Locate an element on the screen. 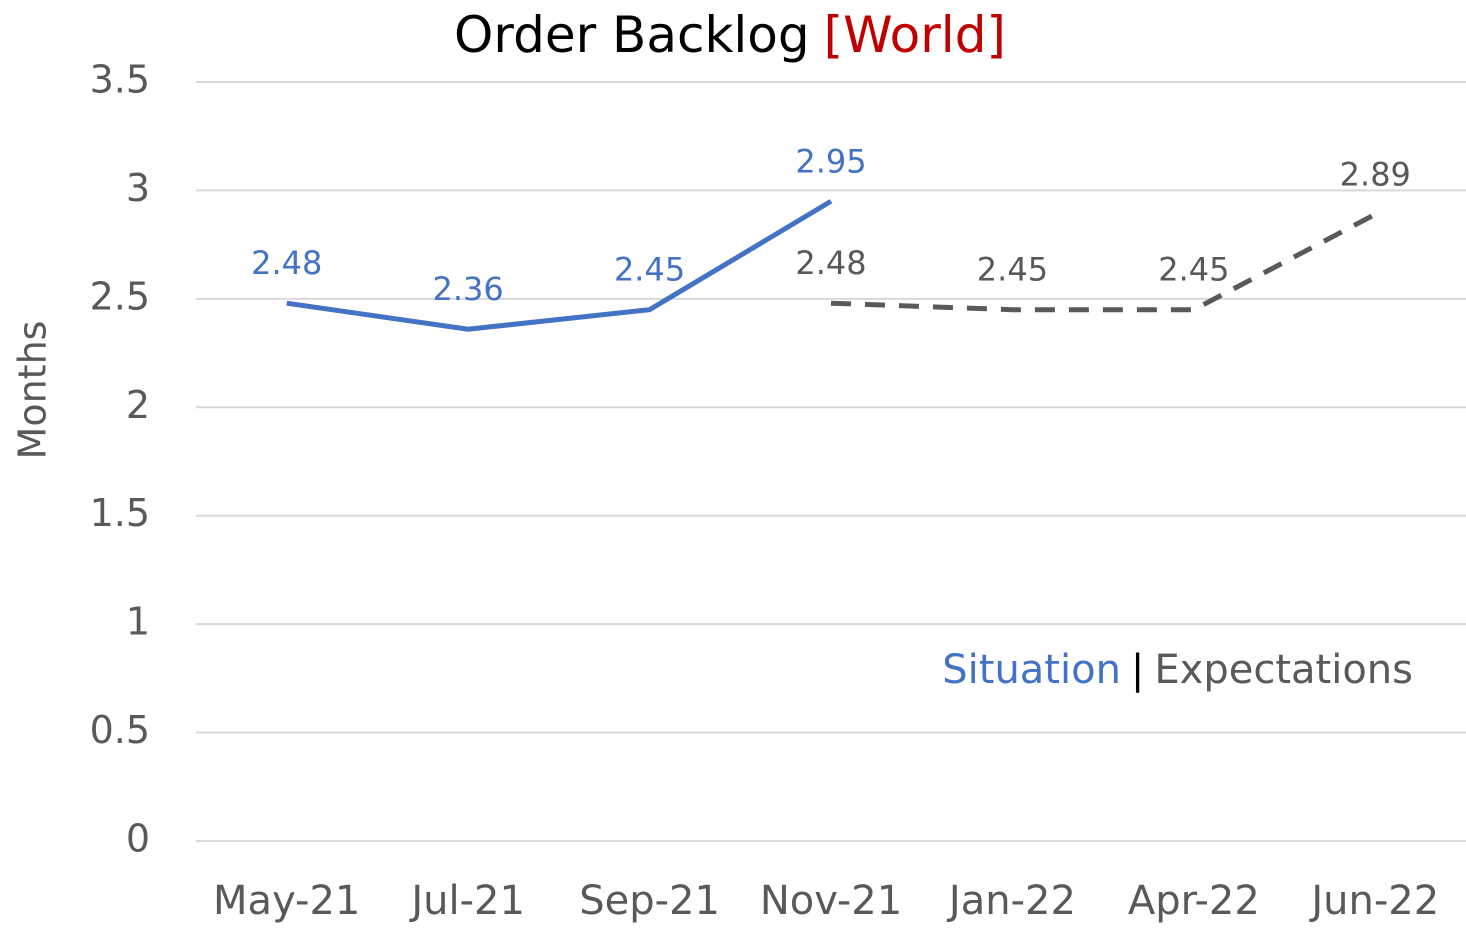 The width and height of the screenshot is (1466, 929). y-tick-label: 0.5 is located at coordinates (120, 730).